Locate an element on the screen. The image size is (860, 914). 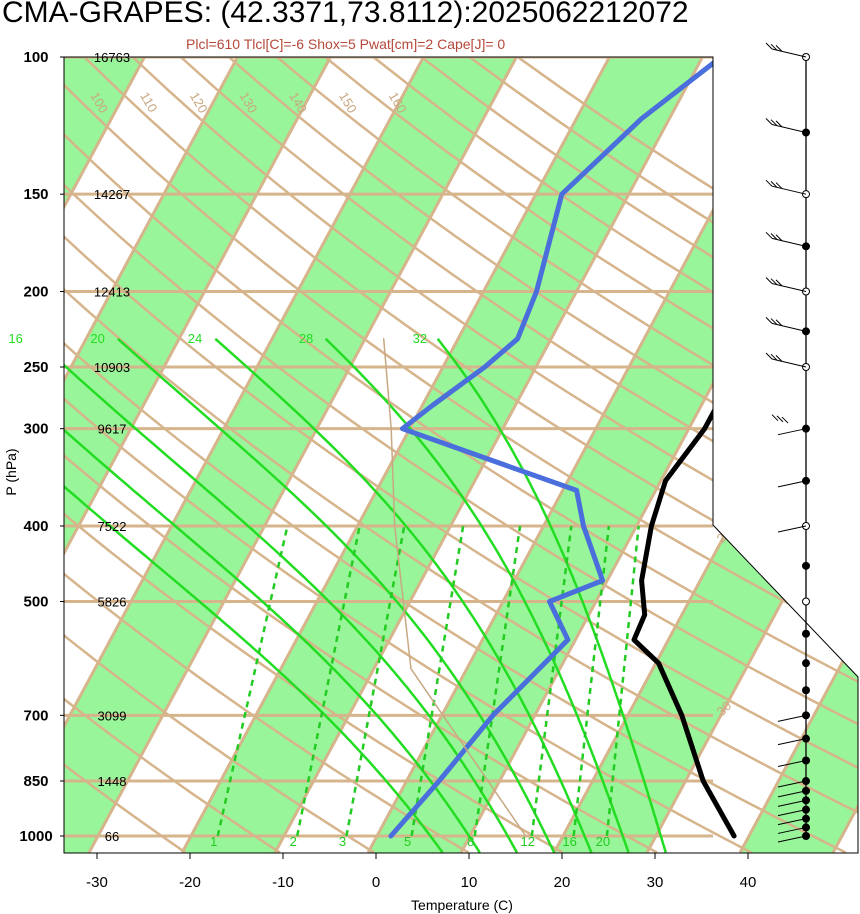
pressure-tick-label: 500 is located at coordinates (35, 601).